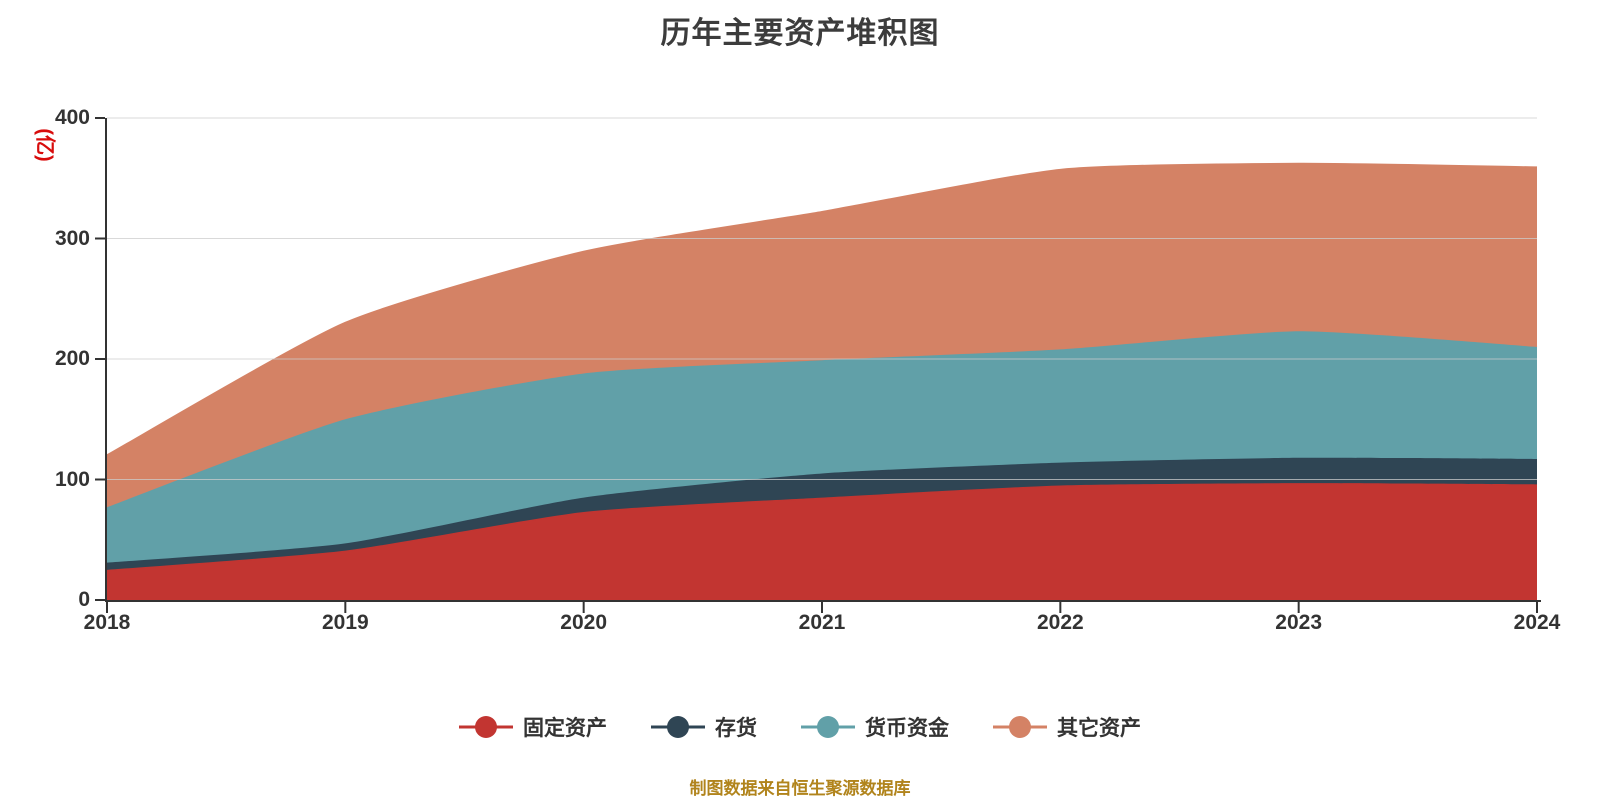  I want to click on x-axis-tick-label-2023: 2023, so click(1299, 622).